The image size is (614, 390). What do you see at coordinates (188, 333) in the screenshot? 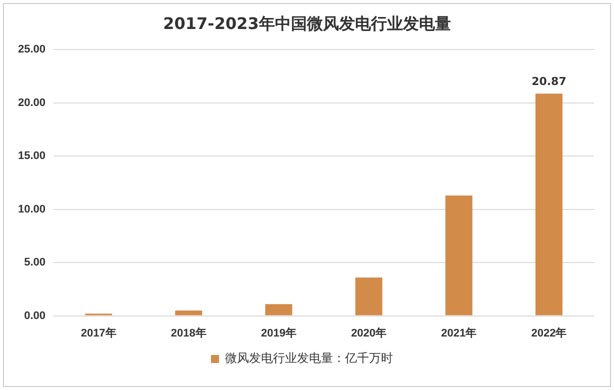
I see `x-tick-label: 2018年` at bounding box center [188, 333].